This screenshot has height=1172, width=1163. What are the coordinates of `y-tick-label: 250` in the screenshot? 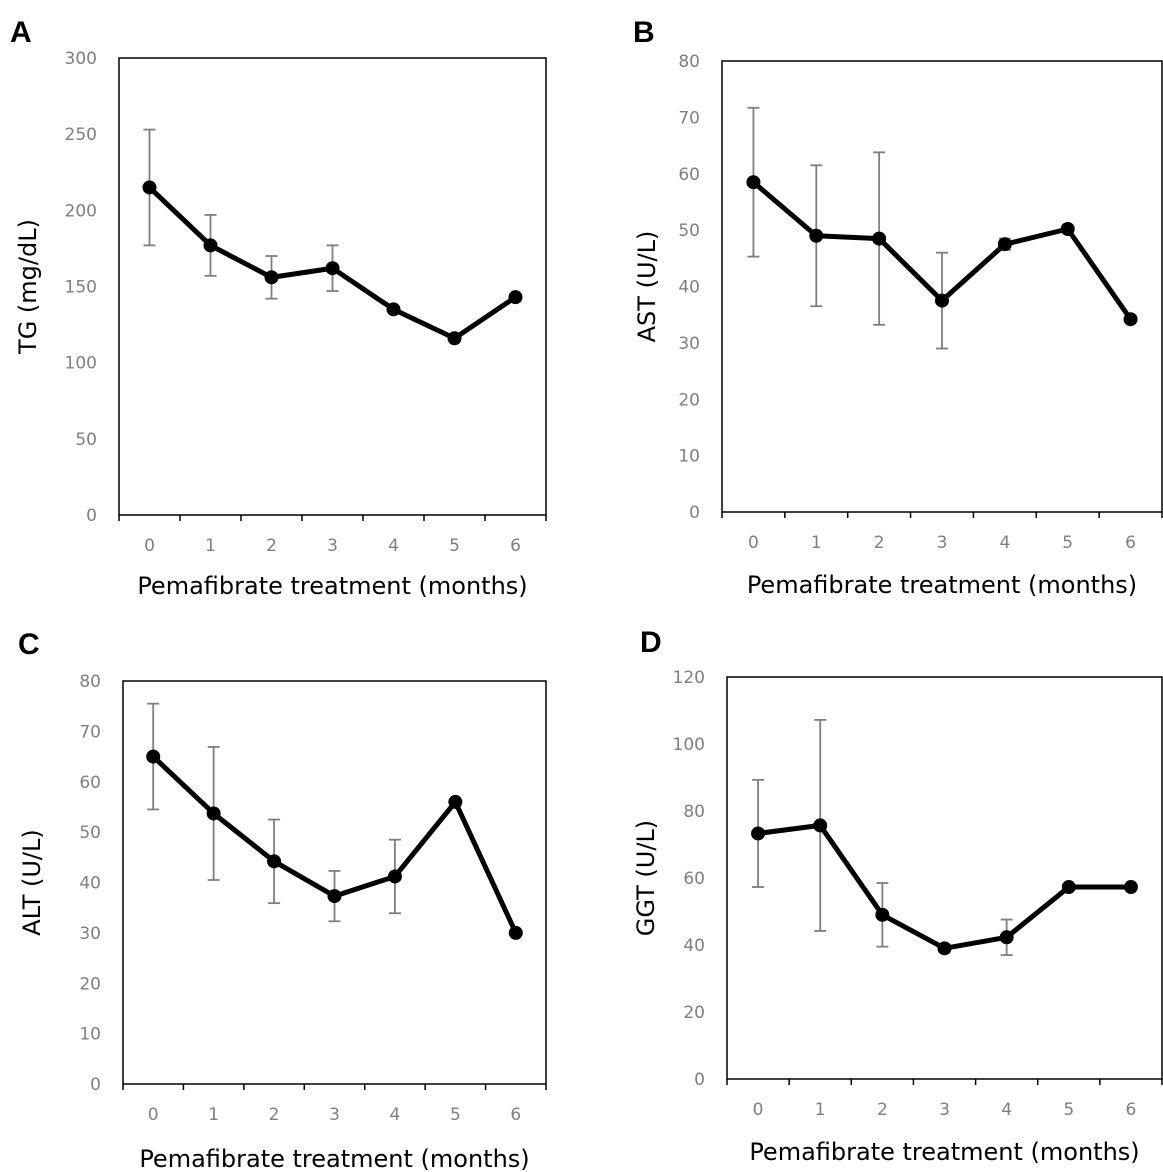 It's located at (81, 135).